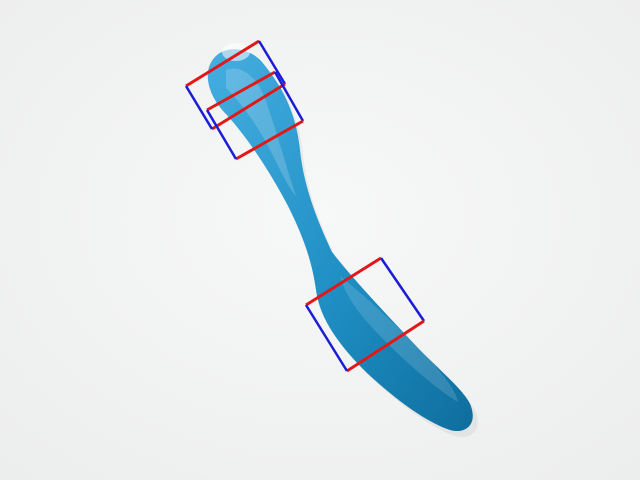 This screenshot has height=480, width=640. What do you see at coordinates (236, 52) in the screenshot?
I see `handle-tip-glare` at bounding box center [236, 52].